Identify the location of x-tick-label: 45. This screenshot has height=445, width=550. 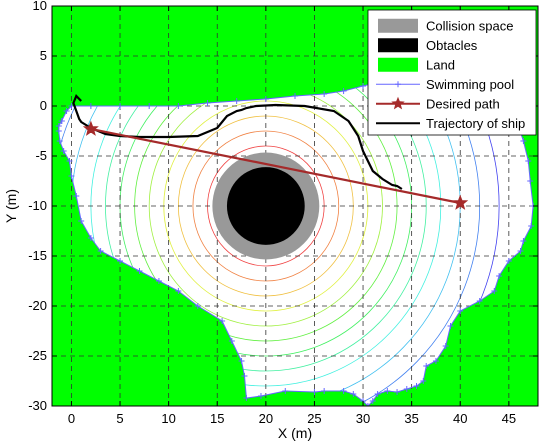
(509, 418).